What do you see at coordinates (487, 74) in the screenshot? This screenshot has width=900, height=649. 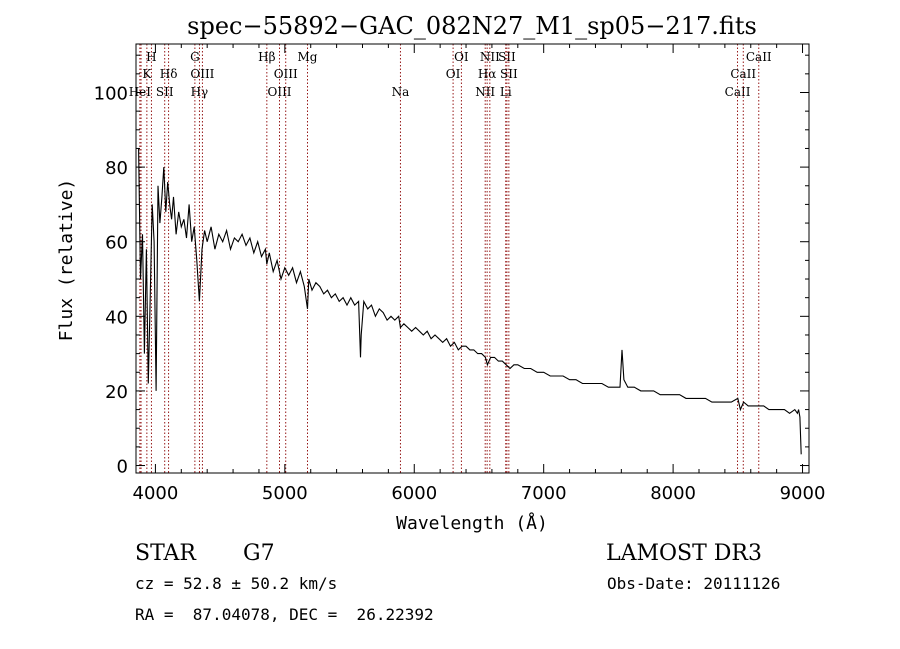 I see `line-marker-label-17: Hα` at bounding box center [487, 74].